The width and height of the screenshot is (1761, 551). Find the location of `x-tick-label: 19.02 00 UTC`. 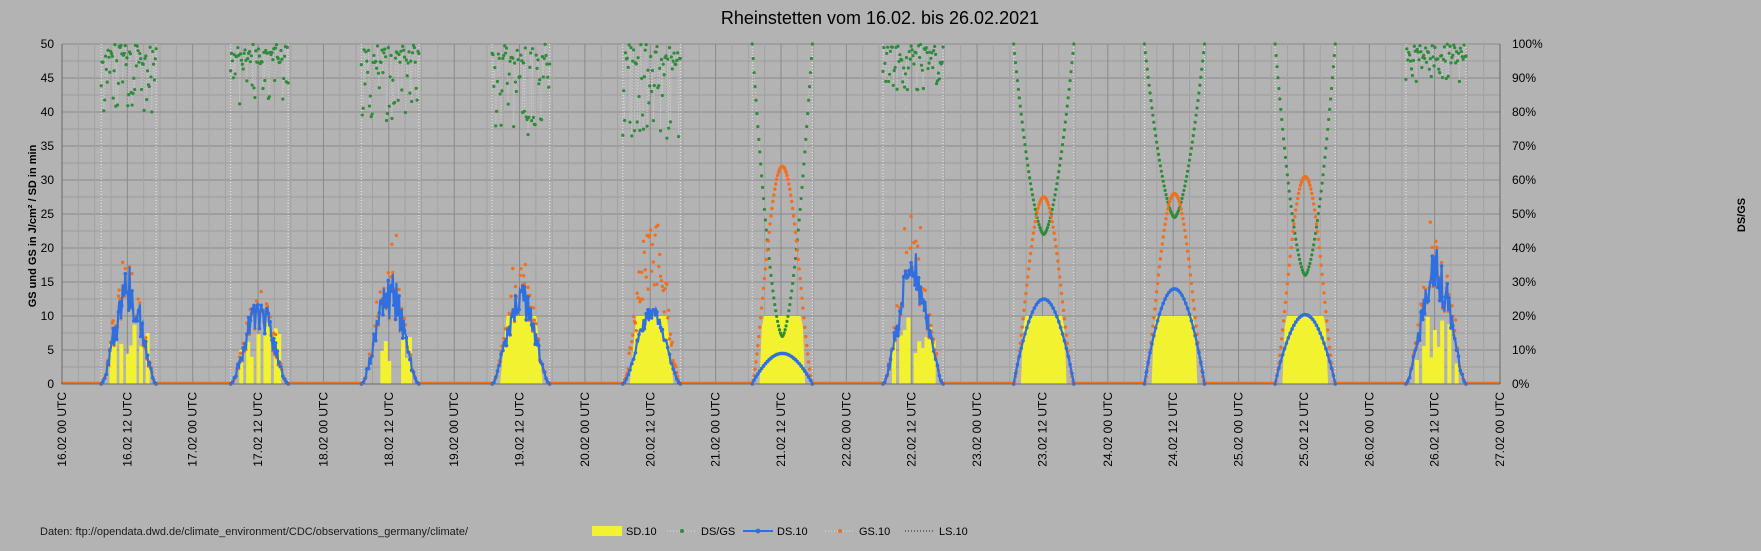

x-tick-label: 19.02 00 UTC is located at coordinates (454, 429).